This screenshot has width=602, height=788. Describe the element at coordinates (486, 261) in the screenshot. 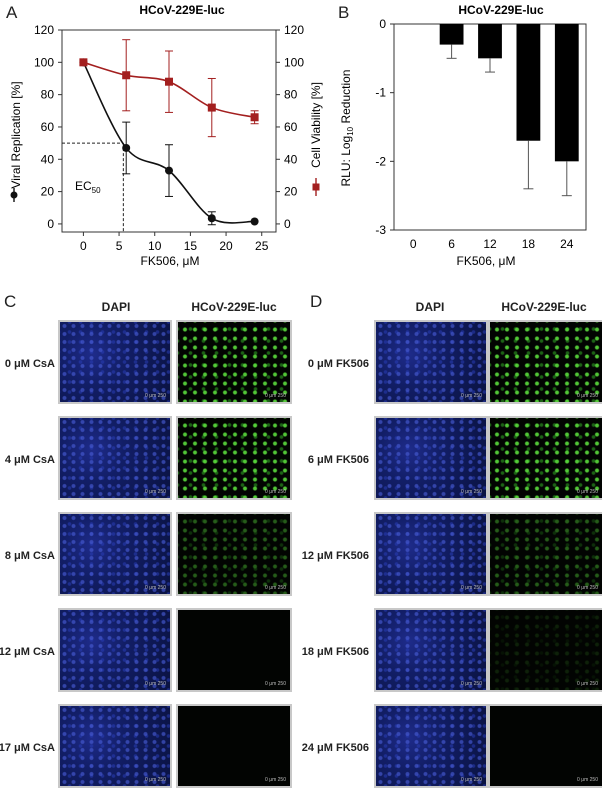

I see `chart-b-xlabel: FK506, μM` at that location.